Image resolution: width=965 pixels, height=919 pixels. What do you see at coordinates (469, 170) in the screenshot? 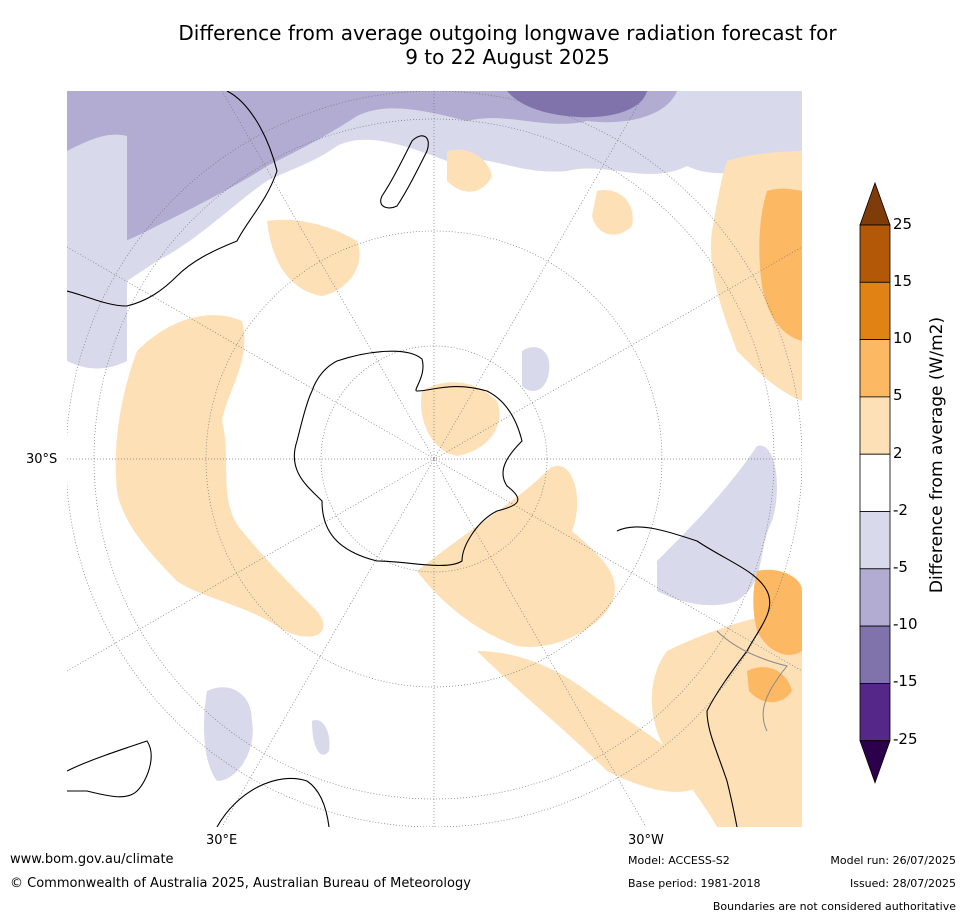
I see `anomaly-region-positive-n` at bounding box center [469, 170].